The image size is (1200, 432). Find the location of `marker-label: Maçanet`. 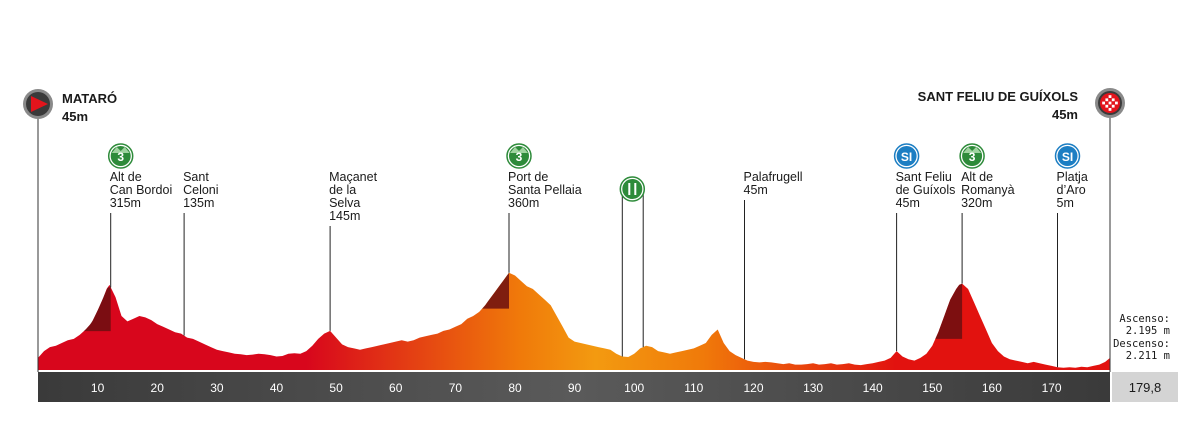

marker-label: Maçanet is located at coordinates (353, 177).